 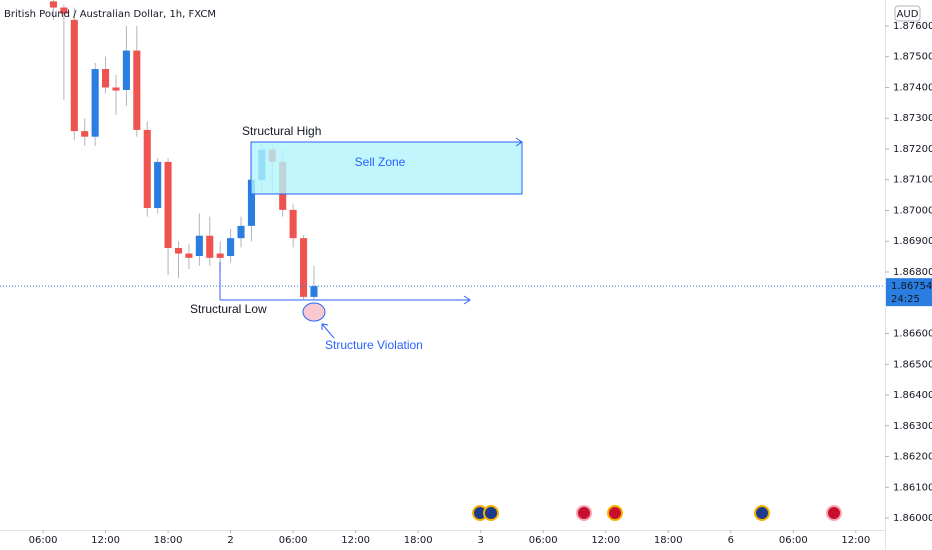 What do you see at coordinates (731, 540) in the screenshot?
I see `x-tick-label: 6` at bounding box center [731, 540].